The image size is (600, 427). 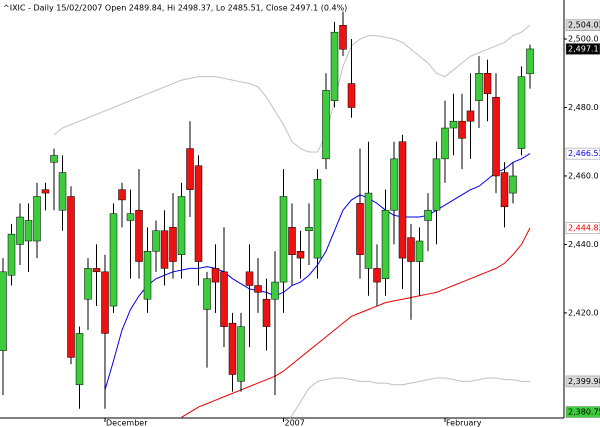 What do you see at coordinates (583, 244) in the screenshot?
I see `y-tick-label: 2,440.0` at bounding box center [583, 244].